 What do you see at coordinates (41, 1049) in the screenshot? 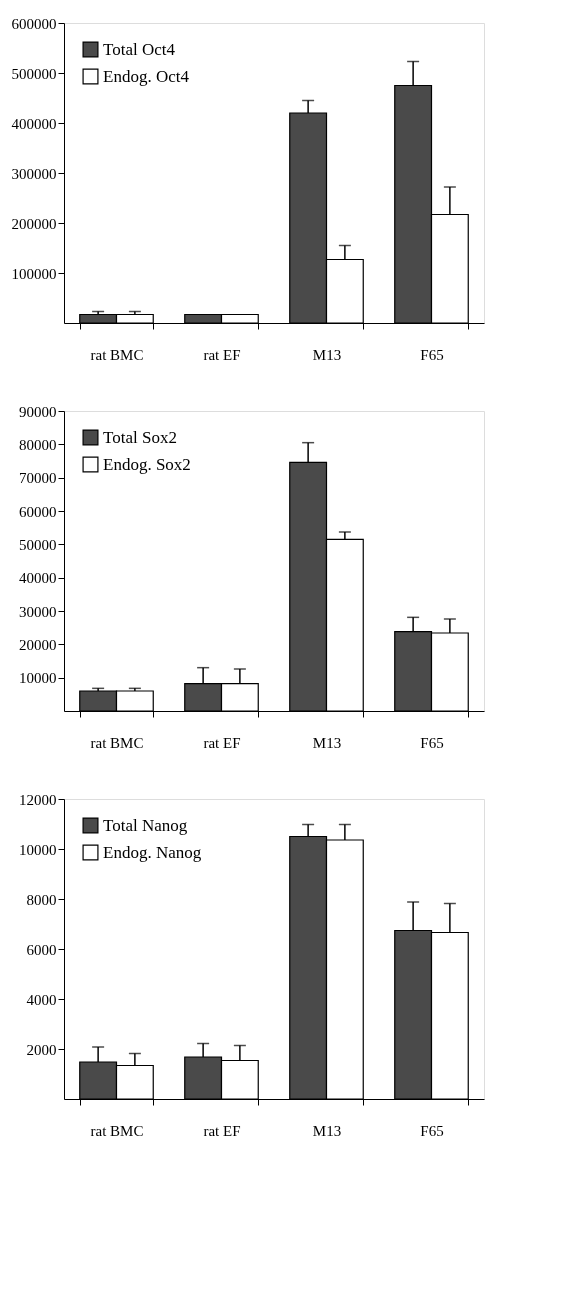
I see `y-tick-label: 2000` at bounding box center [41, 1049].